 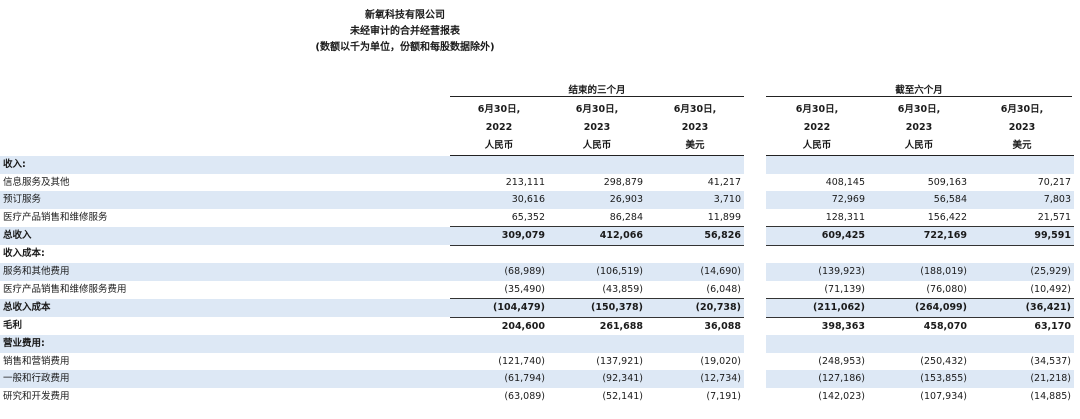 What do you see at coordinates (622, 289) in the screenshot?
I see `value-cell: (43,859)` at bounding box center [622, 289].